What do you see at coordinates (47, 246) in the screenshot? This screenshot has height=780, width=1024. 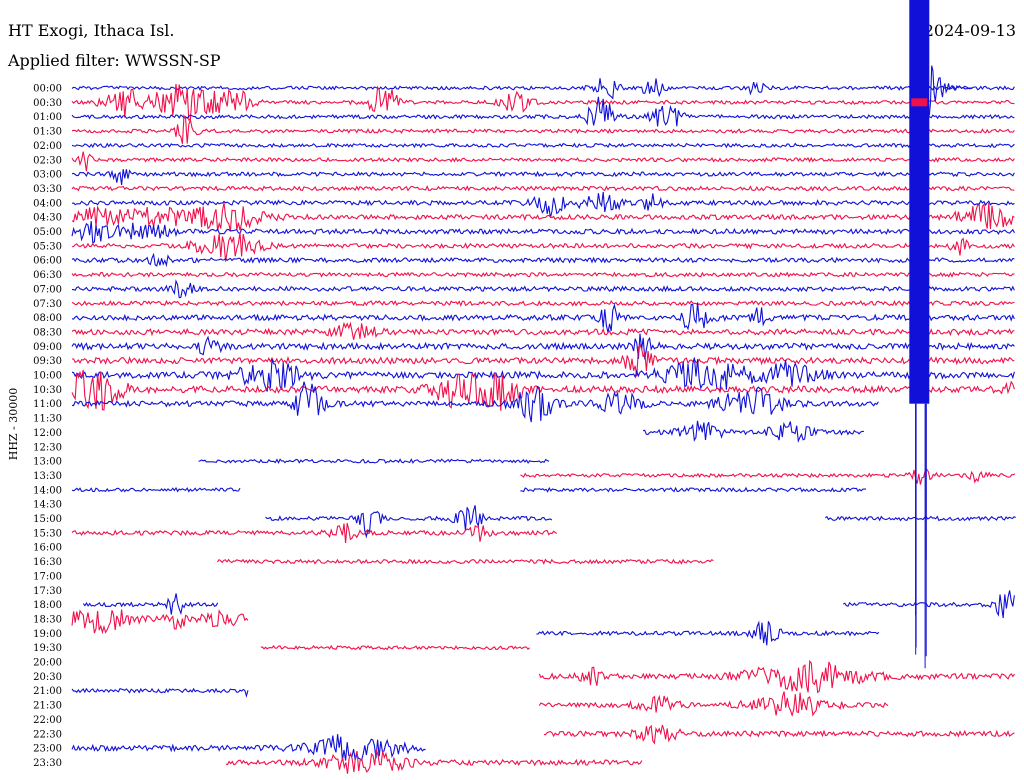 I see `time-label-0530: 05:30` at bounding box center [47, 246].